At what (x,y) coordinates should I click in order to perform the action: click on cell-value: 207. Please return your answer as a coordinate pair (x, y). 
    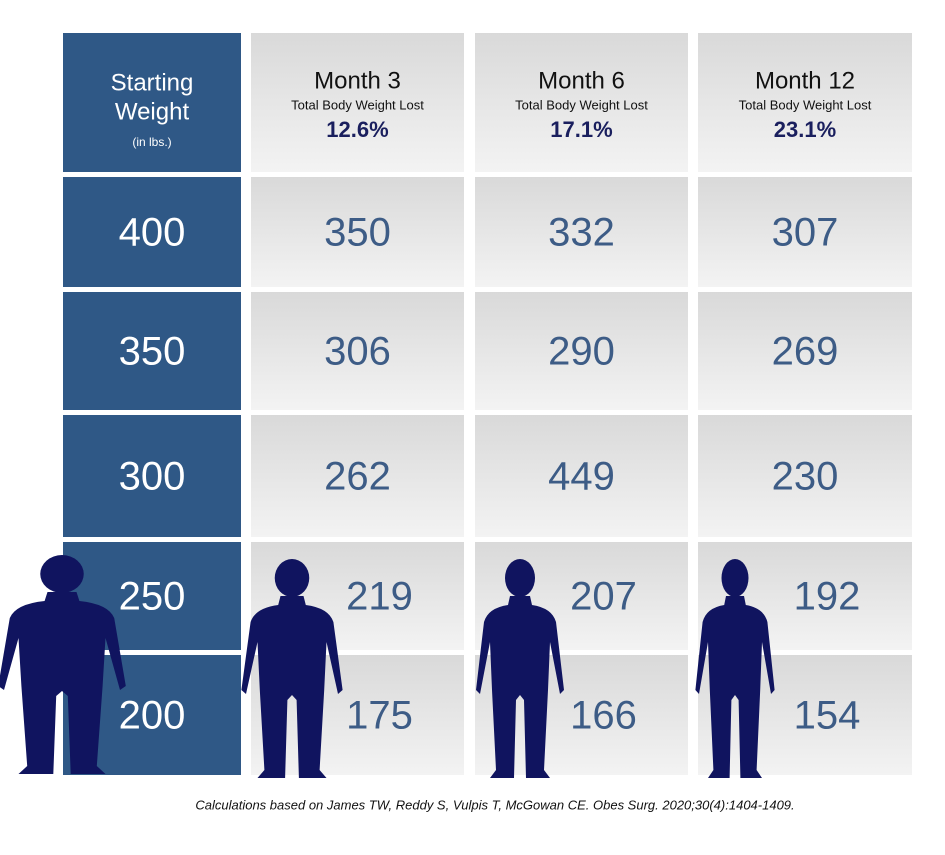
    Looking at the image, I should click on (603, 597).